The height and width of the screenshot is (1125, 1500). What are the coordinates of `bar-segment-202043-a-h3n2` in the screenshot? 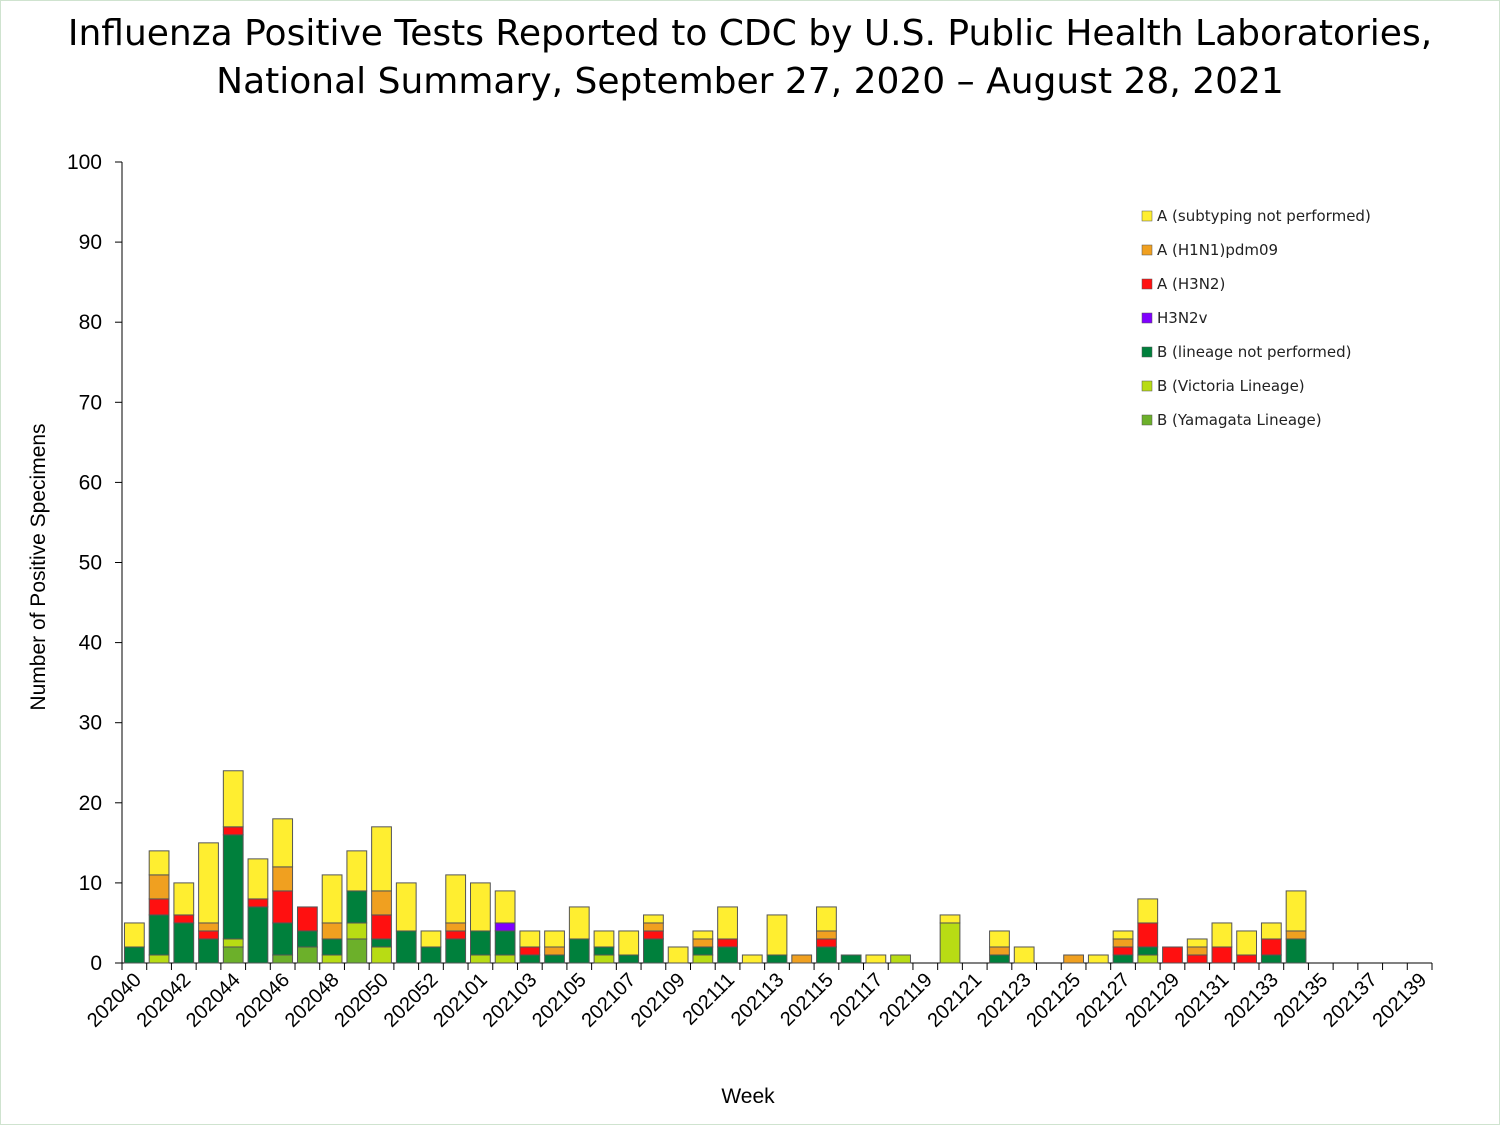 It's located at (208, 935).